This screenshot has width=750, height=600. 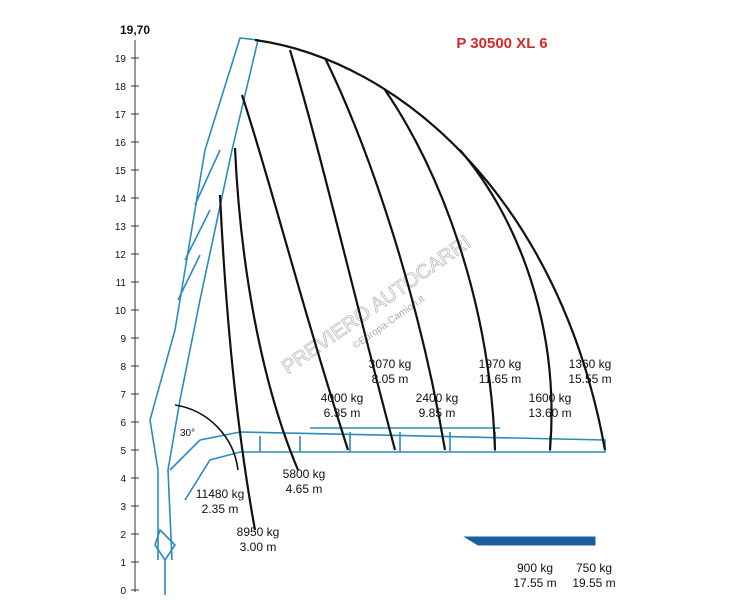 I want to click on load-weight: 2400 kg, so click(x=437, y=398).